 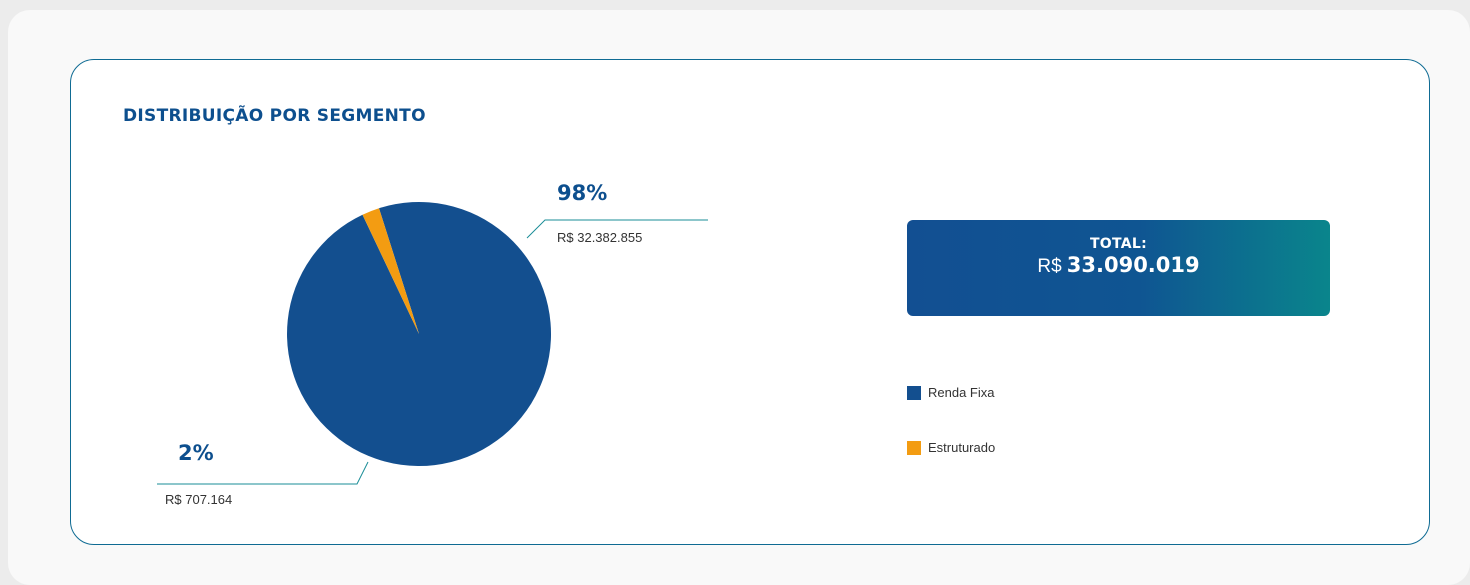 I want to click on renda-fixa-amount-label: R$ 32.382.855, so click(x=600, y=237).